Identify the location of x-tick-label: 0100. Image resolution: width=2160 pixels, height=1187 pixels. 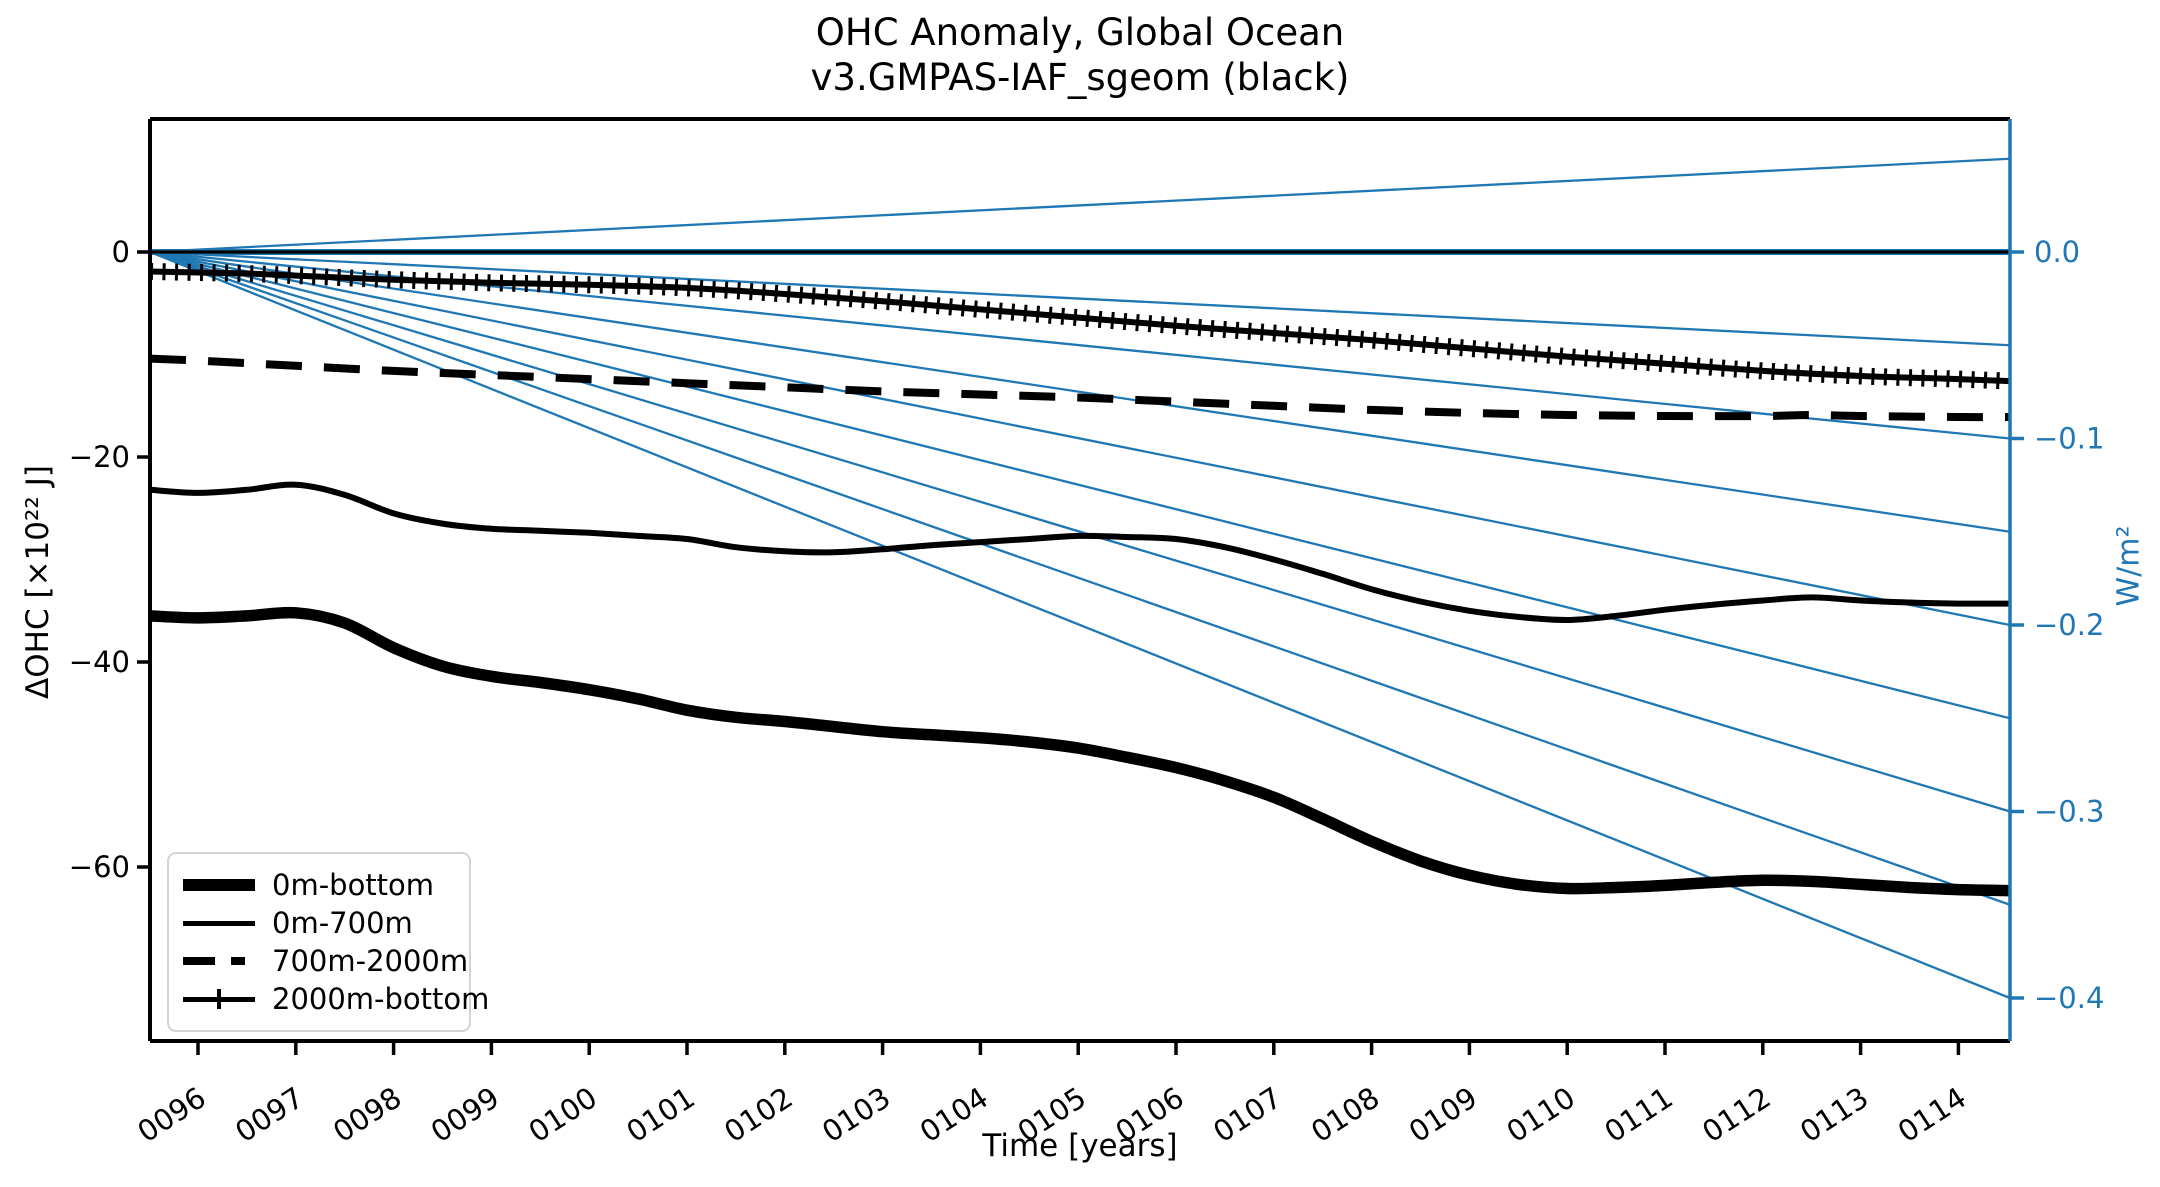
(563, 1114).